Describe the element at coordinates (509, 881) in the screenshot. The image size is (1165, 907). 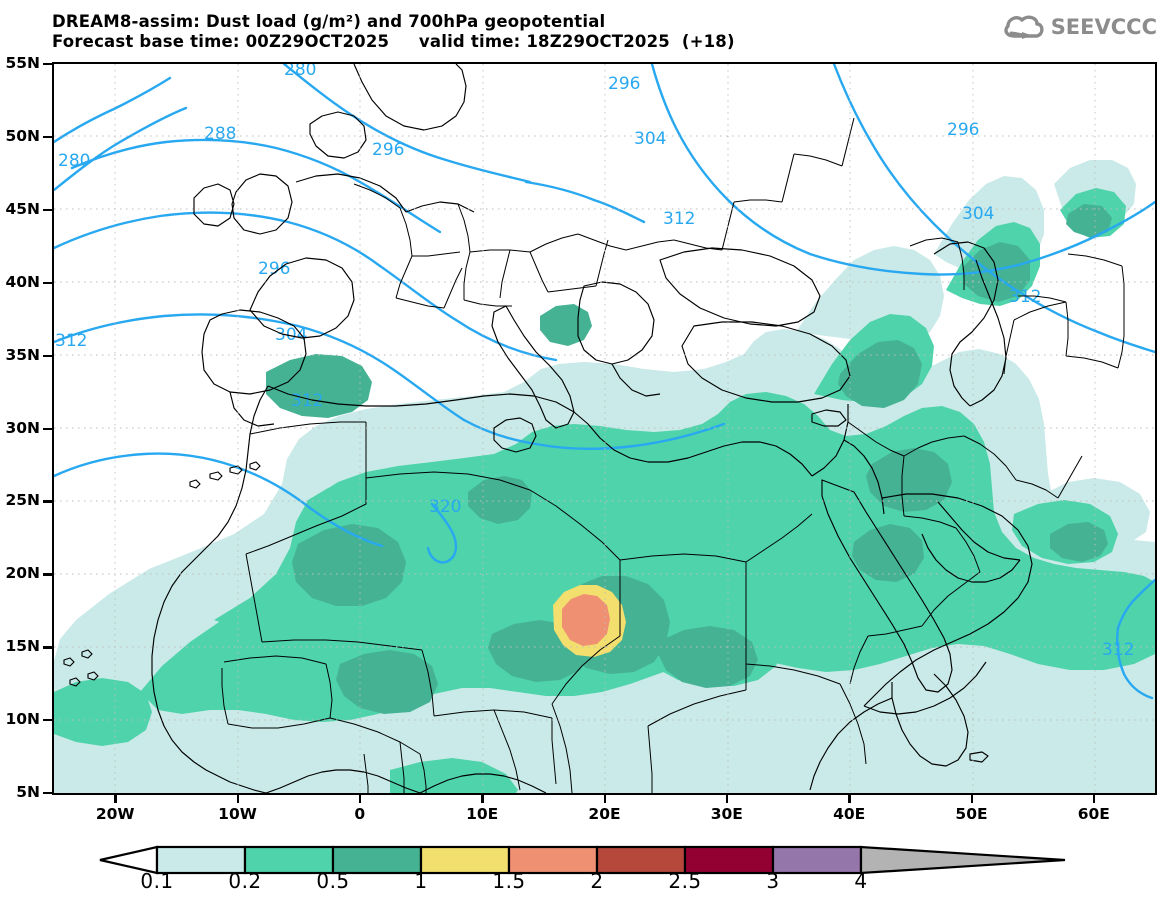
I see `colorbar-tick-label: 1.5` at that location.